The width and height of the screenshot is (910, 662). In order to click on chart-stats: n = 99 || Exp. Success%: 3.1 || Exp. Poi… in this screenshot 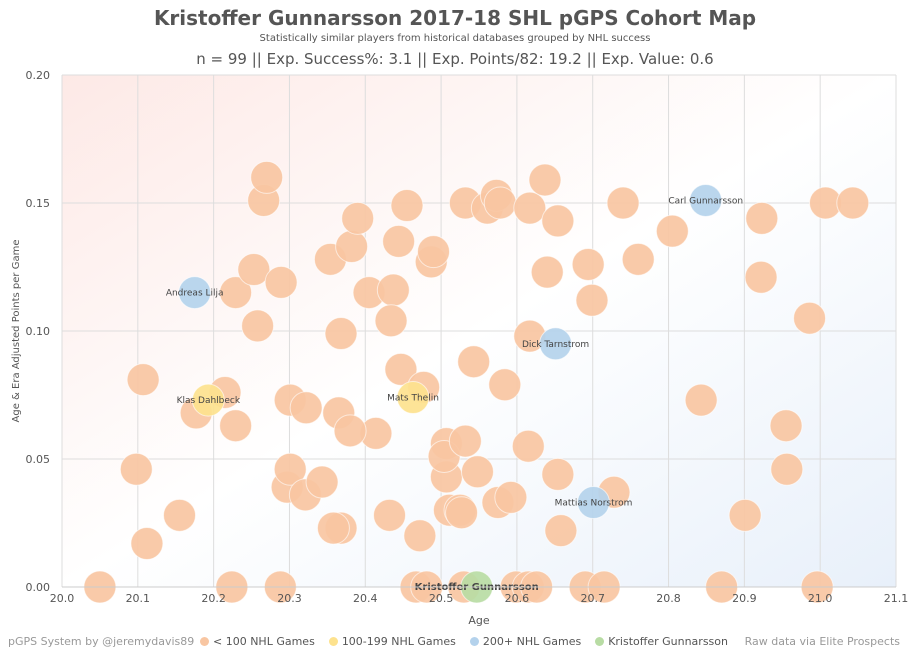, I will do `click(455, 59)`.